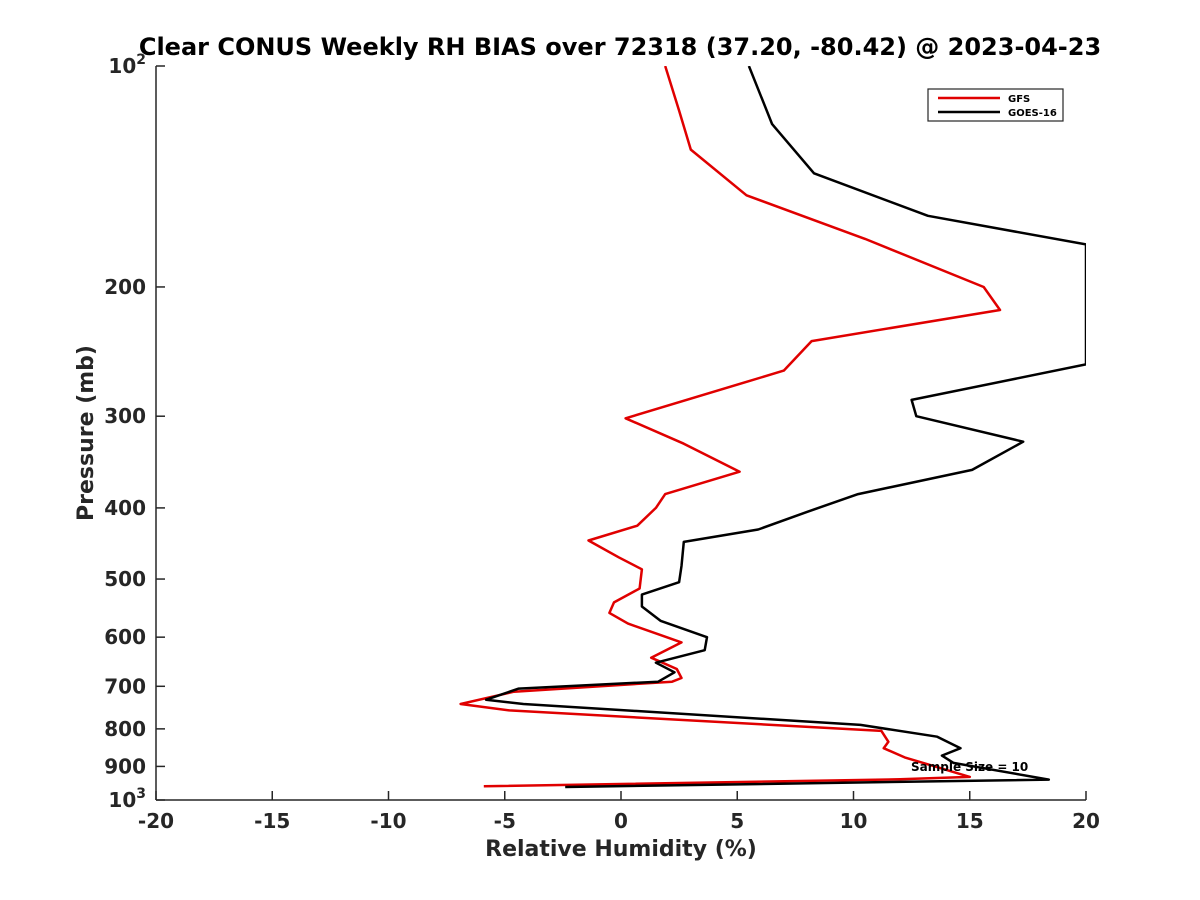 This screenshot has height=900, width=1200. Describe the element at coordinates (272, 821) in the screenshot. I see `x-tick-label: -15` at that location.